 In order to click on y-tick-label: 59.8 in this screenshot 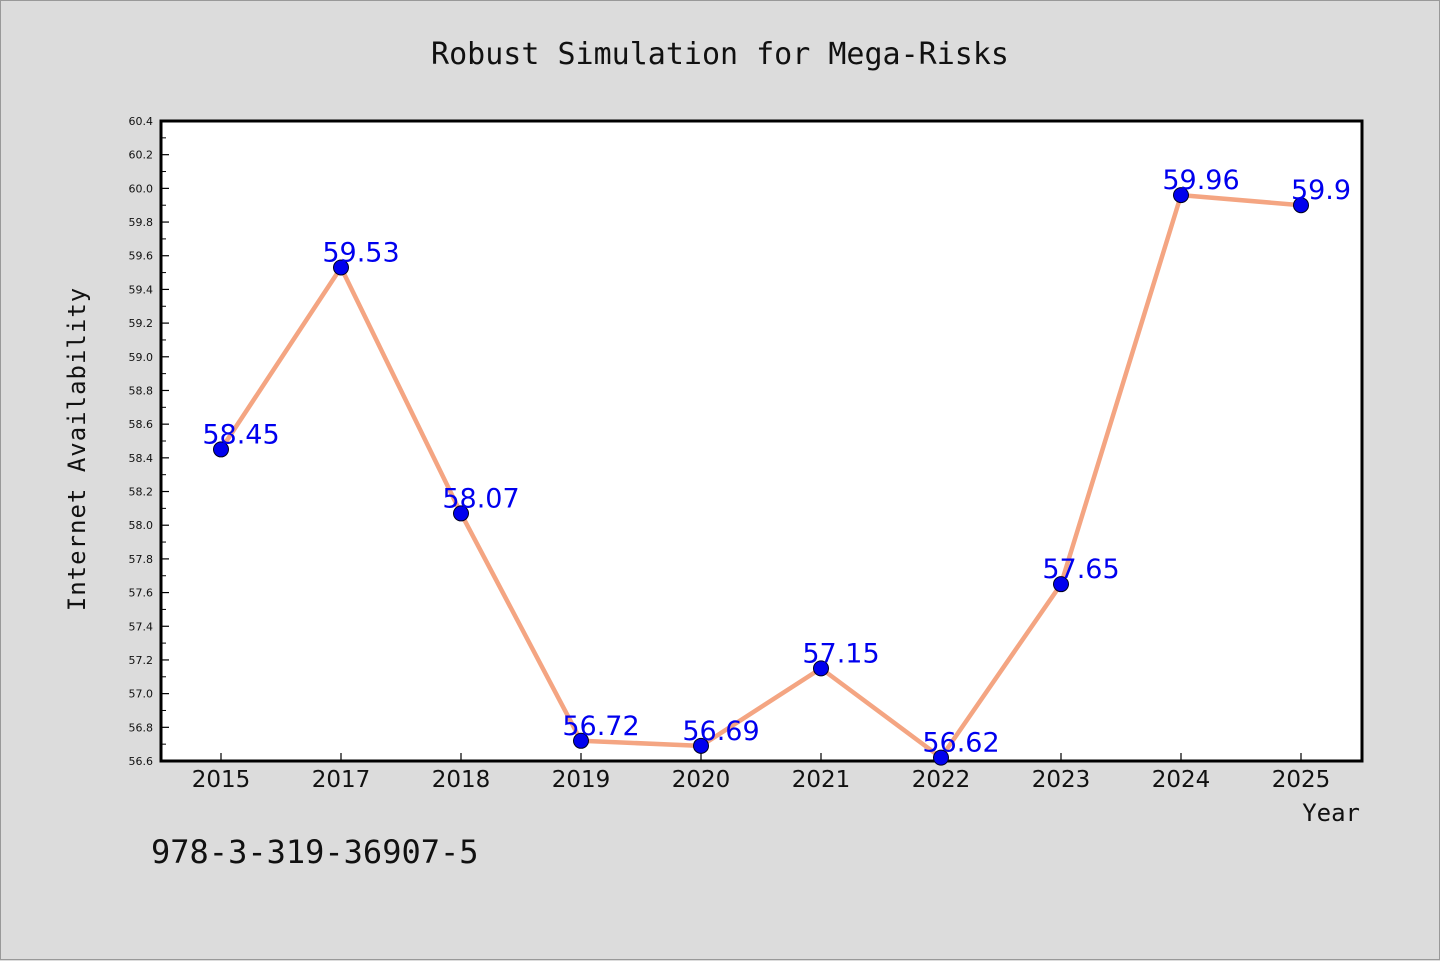, I will do `click(141, 222)`.